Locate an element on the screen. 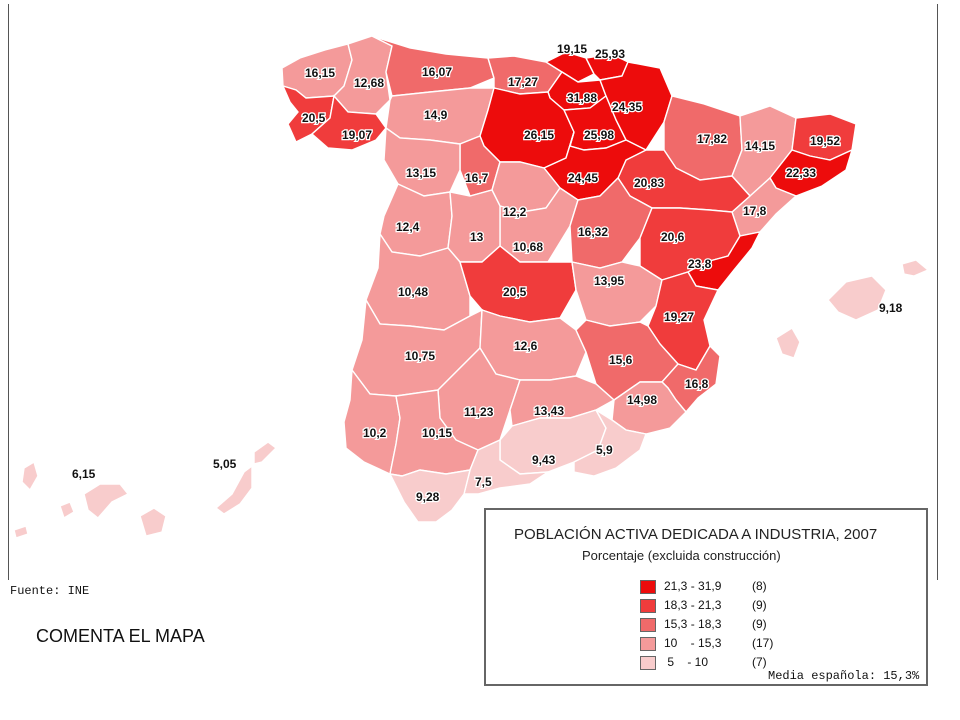 This screenshot has width=960, height=720. legend-range: 15,3 - 18,3 is located at coordinates (693, 624).